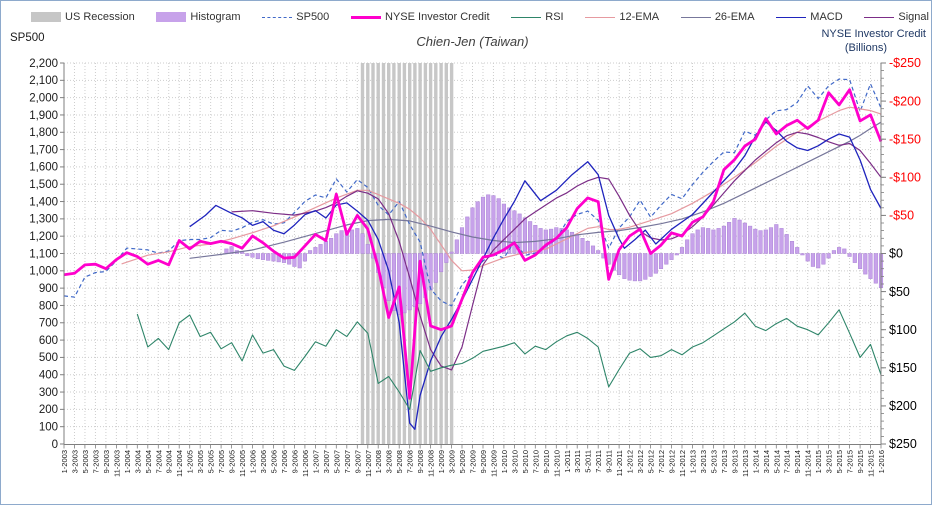 The width and height of the screenshot is (932, 505). I want to click on svg-text: 9-2010, so click(546, 461).